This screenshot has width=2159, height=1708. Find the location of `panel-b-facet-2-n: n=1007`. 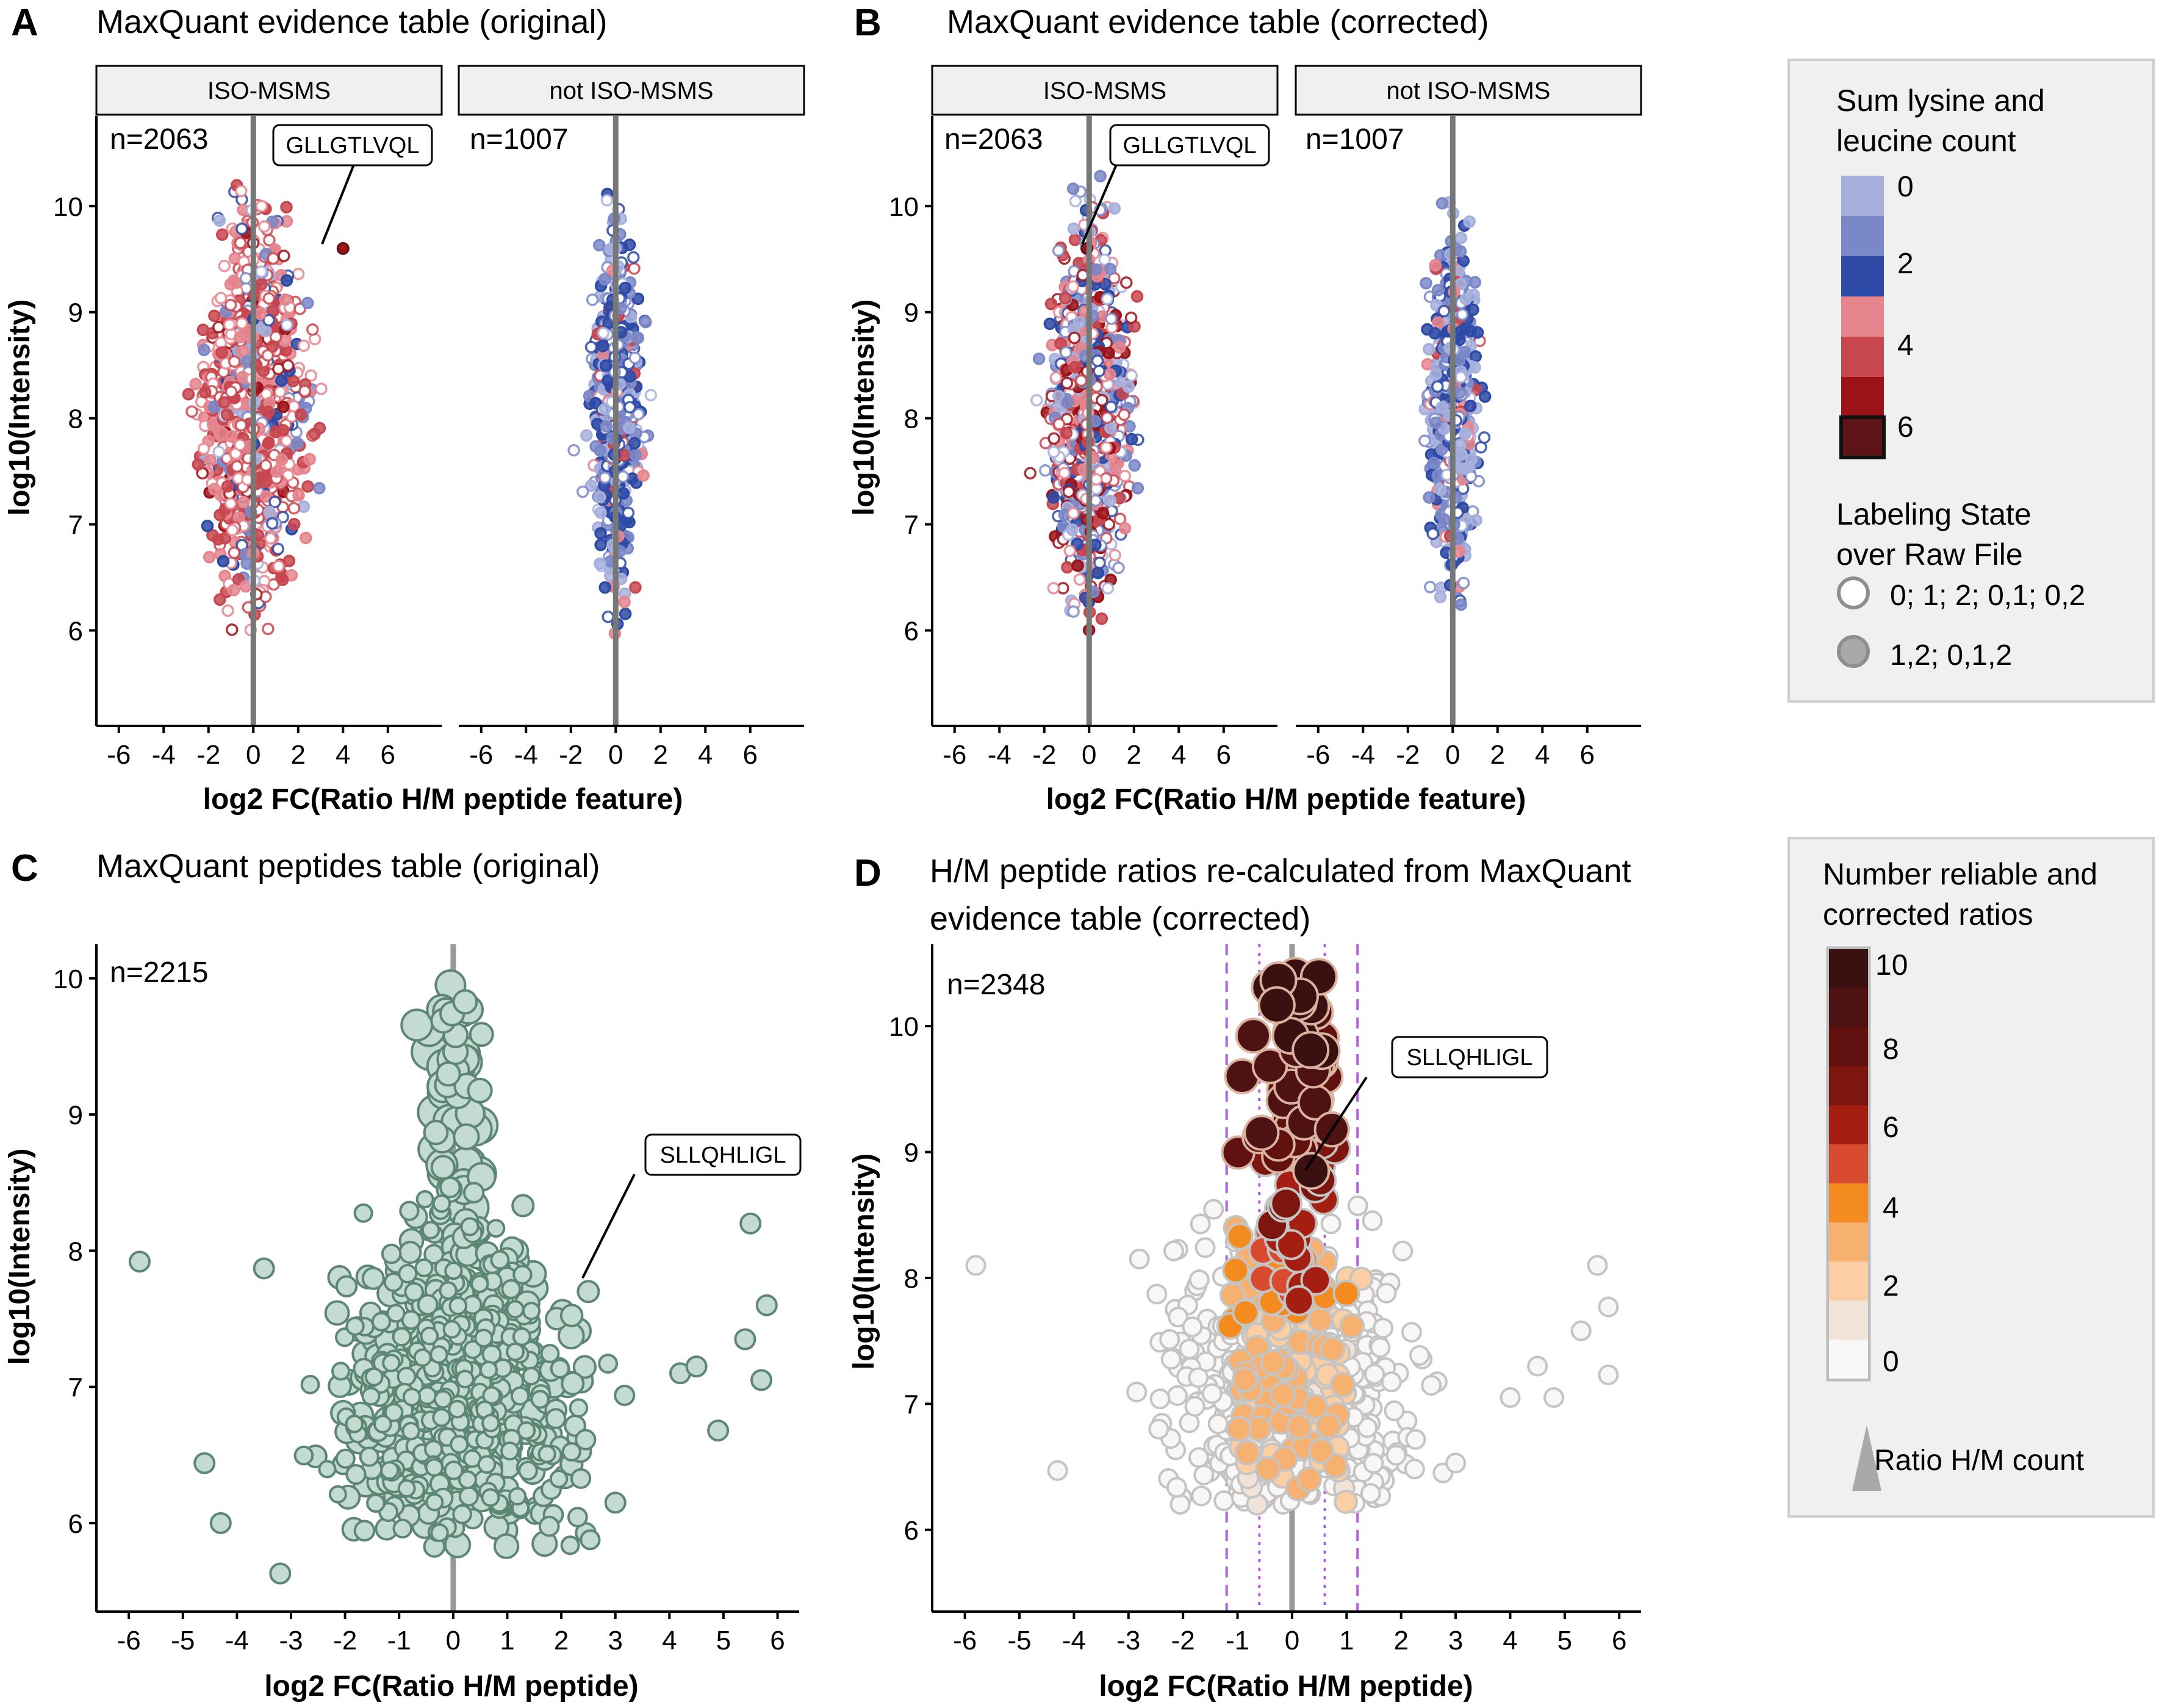

panel-b-facet-2-n: n=1007 is located at coordinates (1355, 139).